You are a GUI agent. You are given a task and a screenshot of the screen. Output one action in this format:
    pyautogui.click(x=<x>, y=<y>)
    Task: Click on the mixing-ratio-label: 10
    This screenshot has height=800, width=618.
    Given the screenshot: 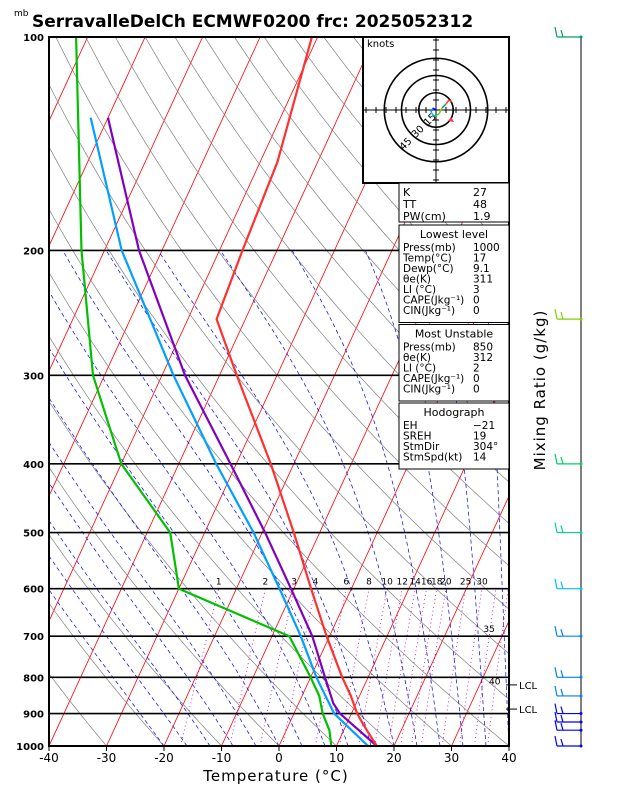 What is the action you would take?
    pyautogui.click(x=387, y=583)
    